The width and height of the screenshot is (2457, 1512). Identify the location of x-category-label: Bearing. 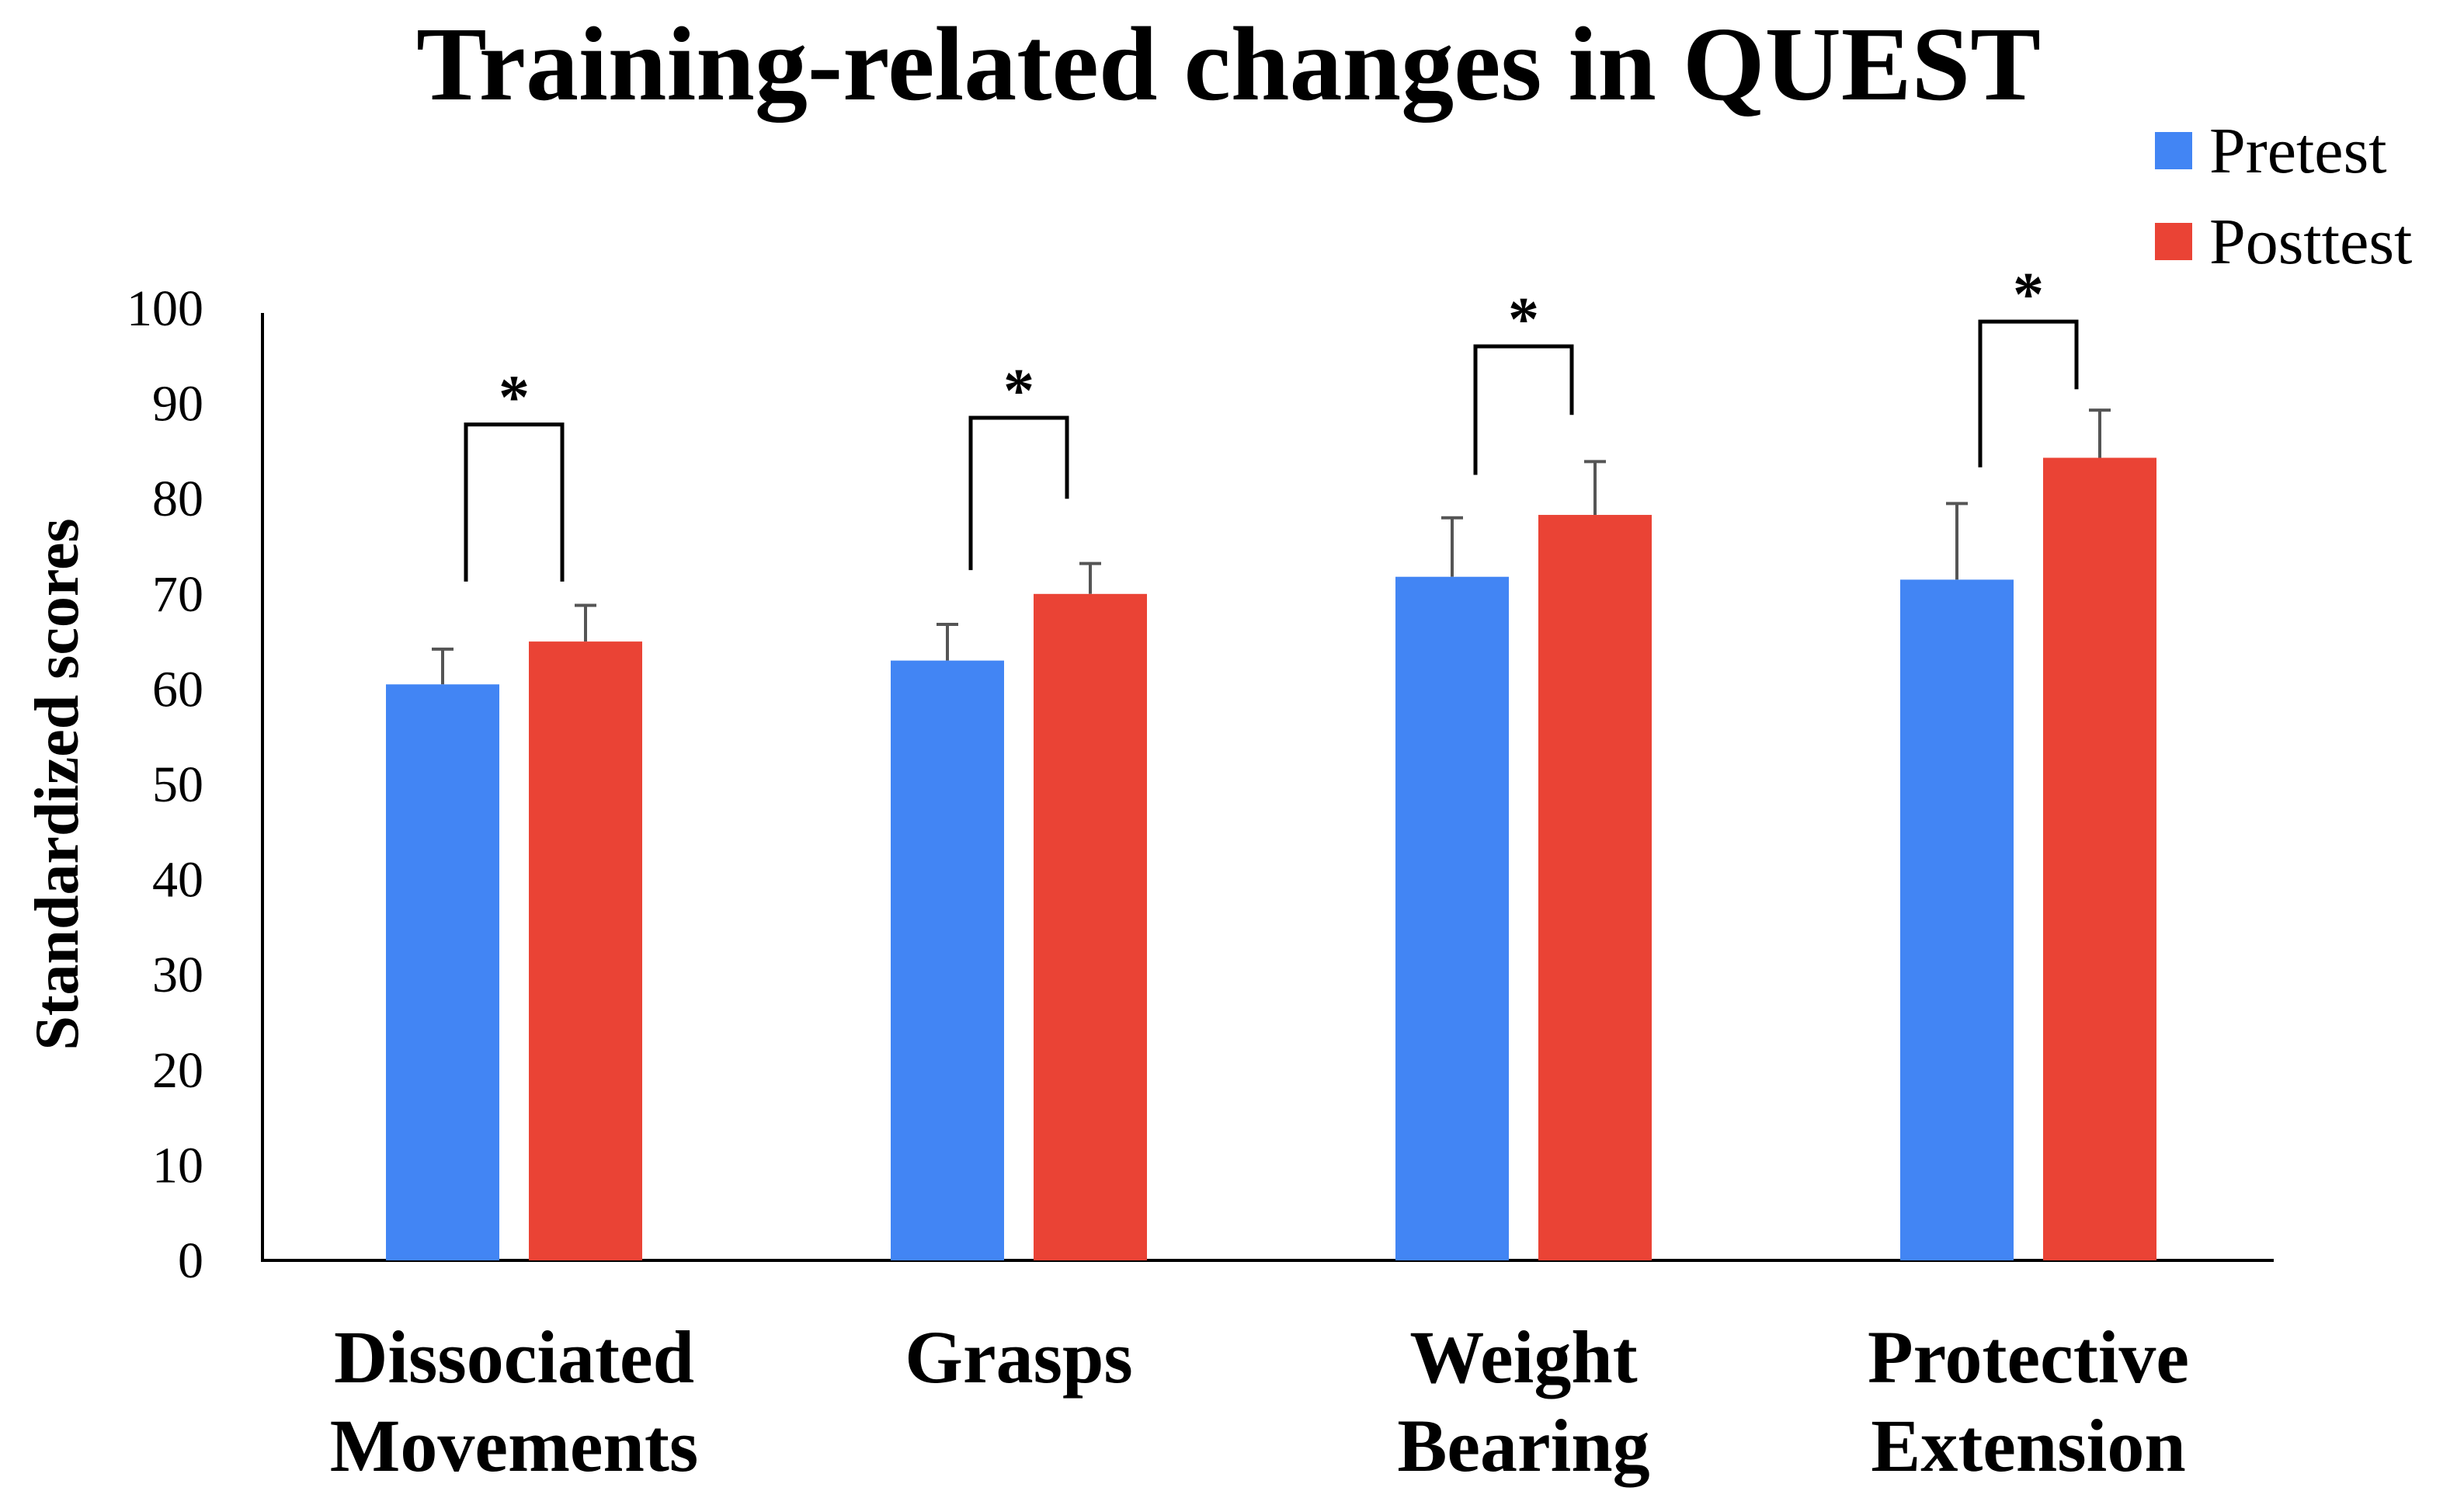
(1523, 1445).